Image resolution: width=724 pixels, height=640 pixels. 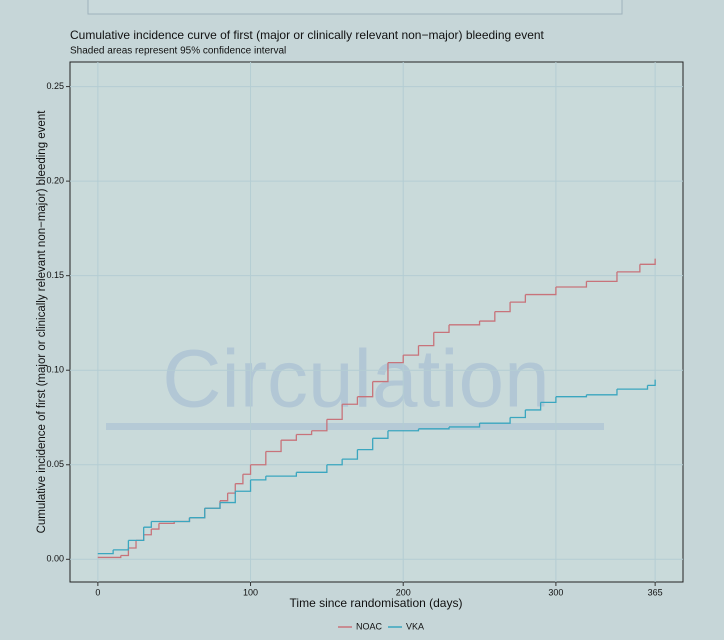 What do you see at coordinates (355, 426) in the screenshot?
I see `watermark-bar` at bounding box center [355, 426].